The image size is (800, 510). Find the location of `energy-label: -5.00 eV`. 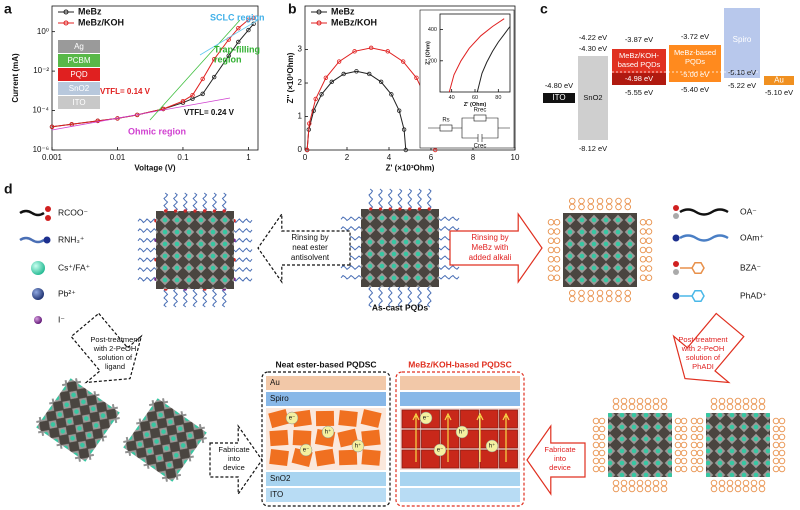

energy-label: -5.00 eV is located at coordinates (695, 74).